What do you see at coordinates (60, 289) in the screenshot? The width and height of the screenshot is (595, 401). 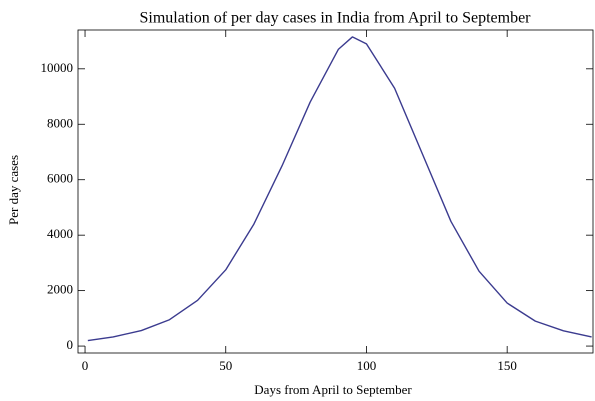 I see `y-tick-label: 2000` at bounding box center [60, 289].